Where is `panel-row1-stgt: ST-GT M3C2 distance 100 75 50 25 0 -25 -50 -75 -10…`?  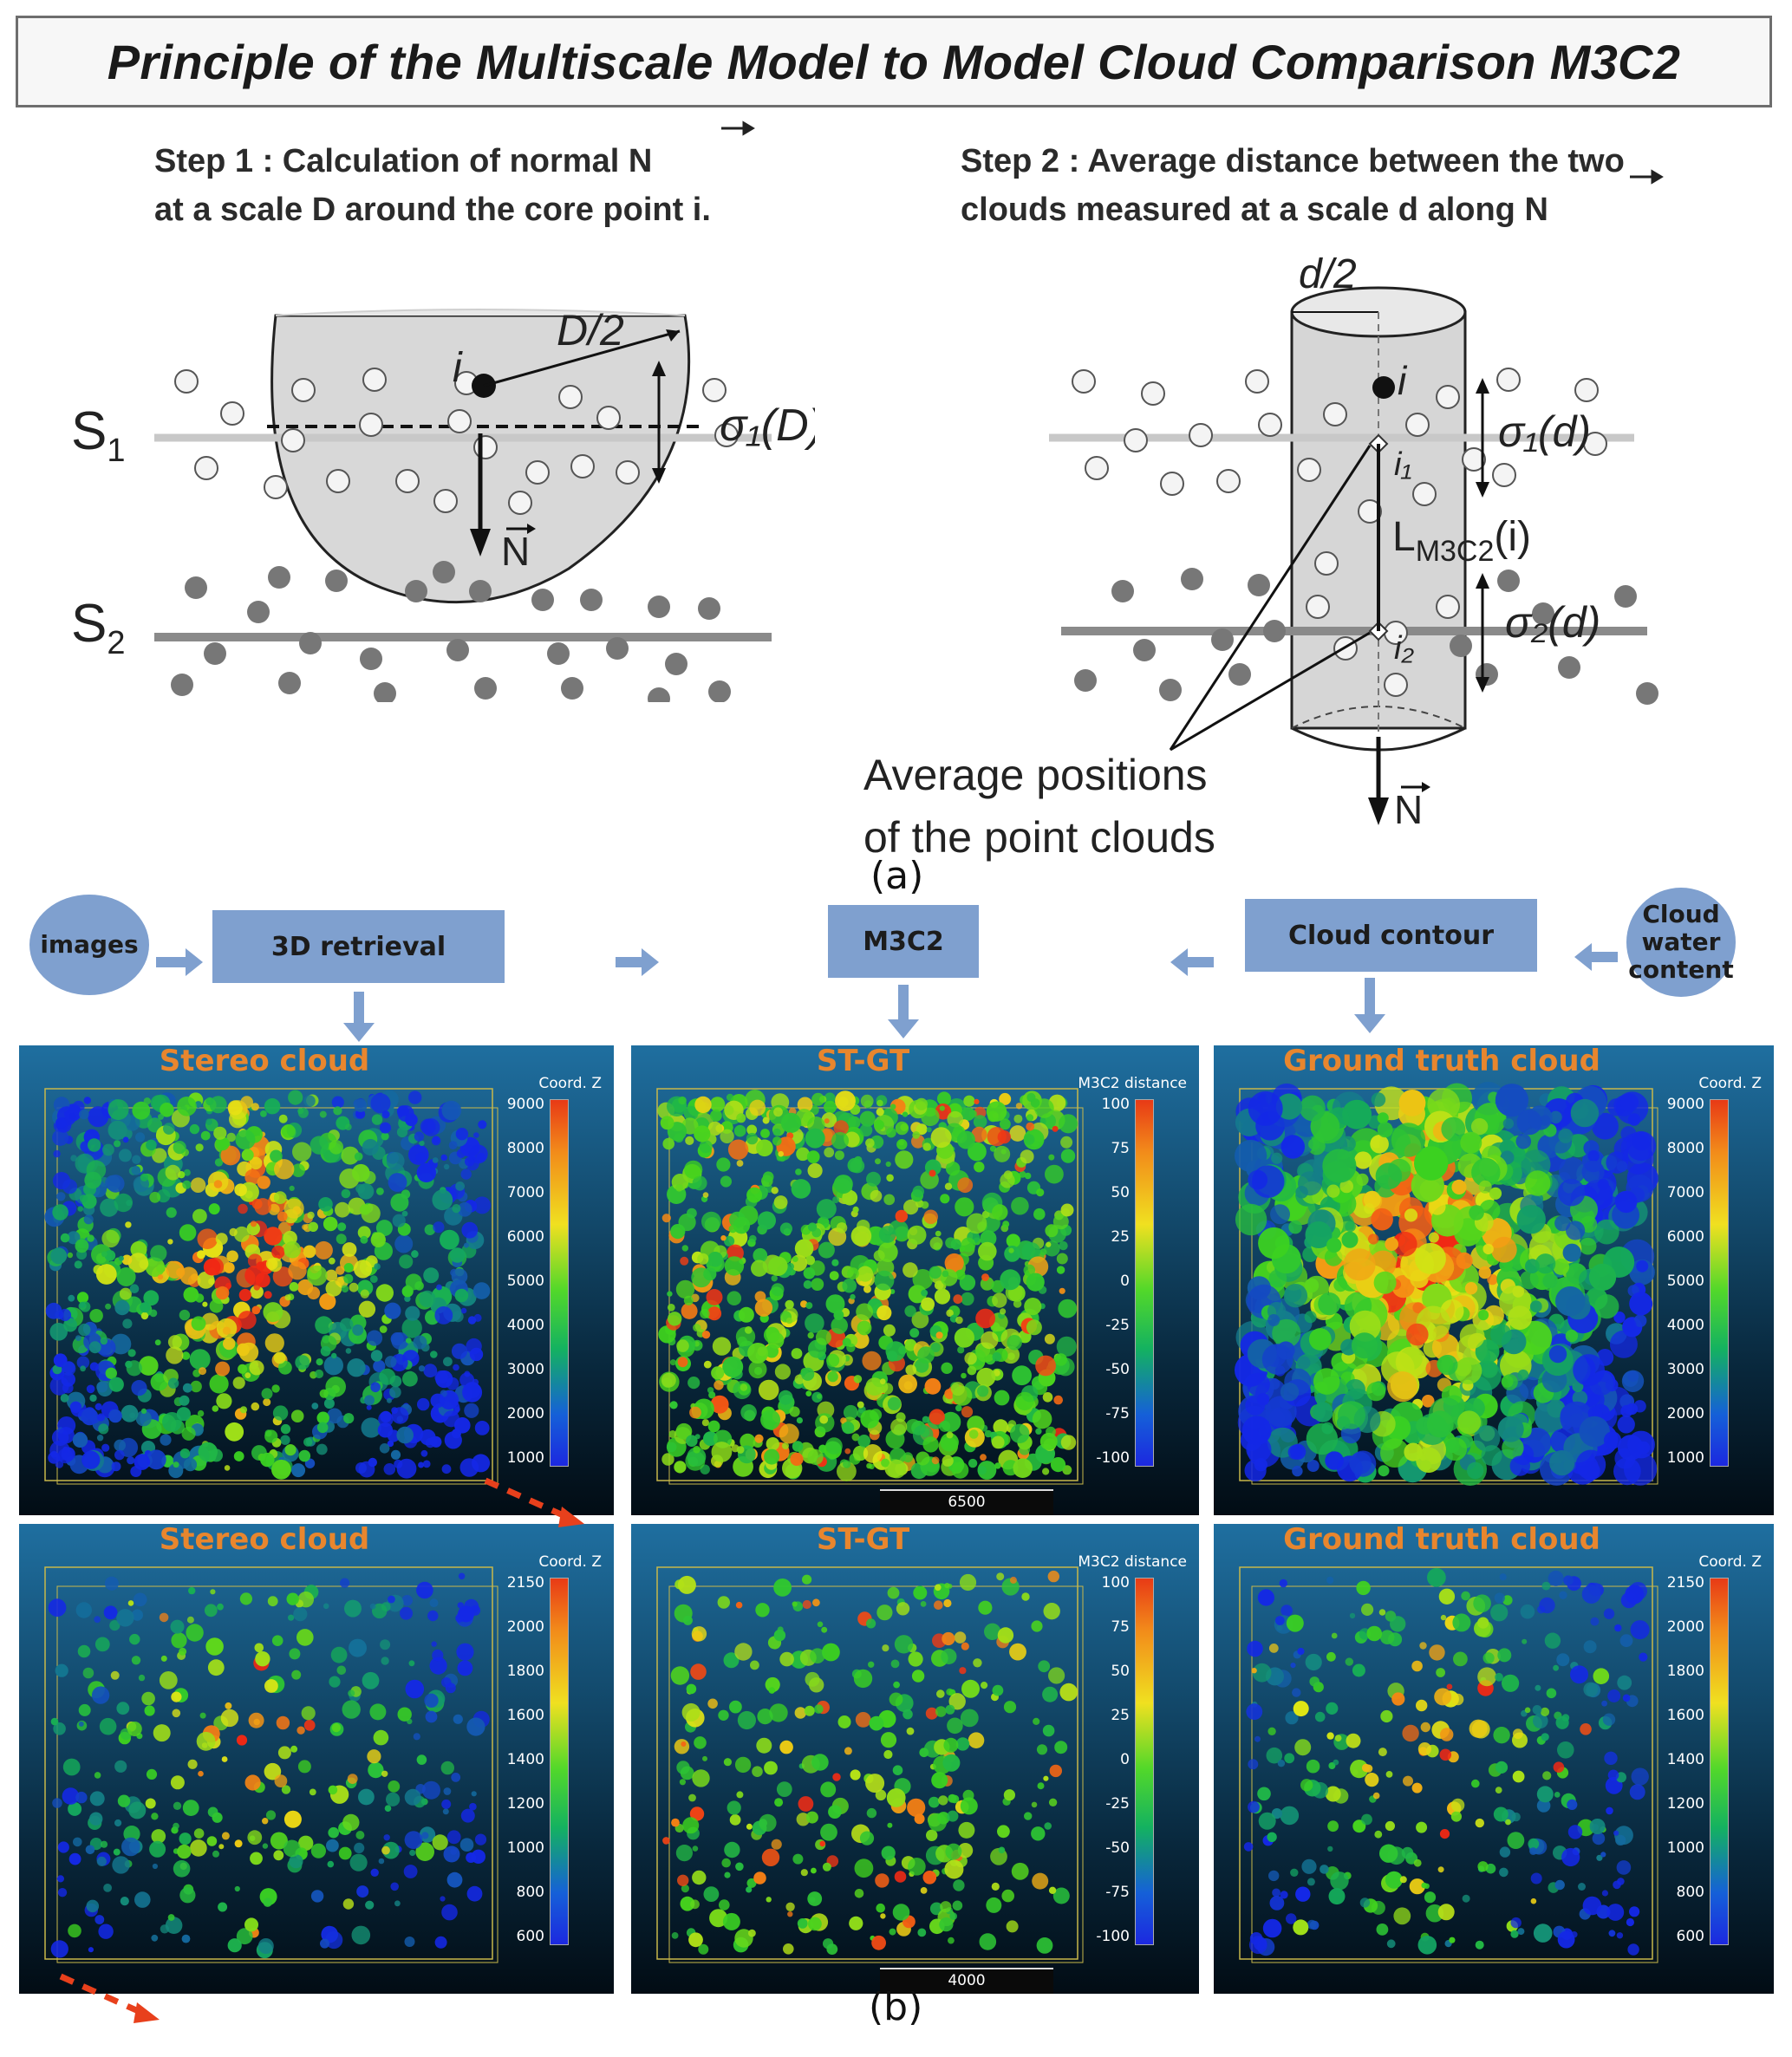
panel-row1-stgt: ST-GT M3C2 distance 100 75 50 25 0 -25 -50 -75 -10… is located at coordinates (915, 1280).